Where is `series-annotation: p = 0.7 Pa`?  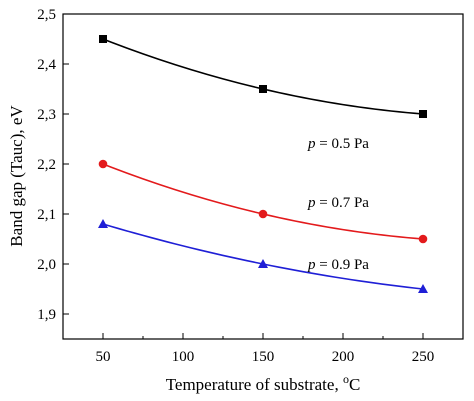
series-annotation: p = 0.7 Pa is located at coordinates (338, 203).